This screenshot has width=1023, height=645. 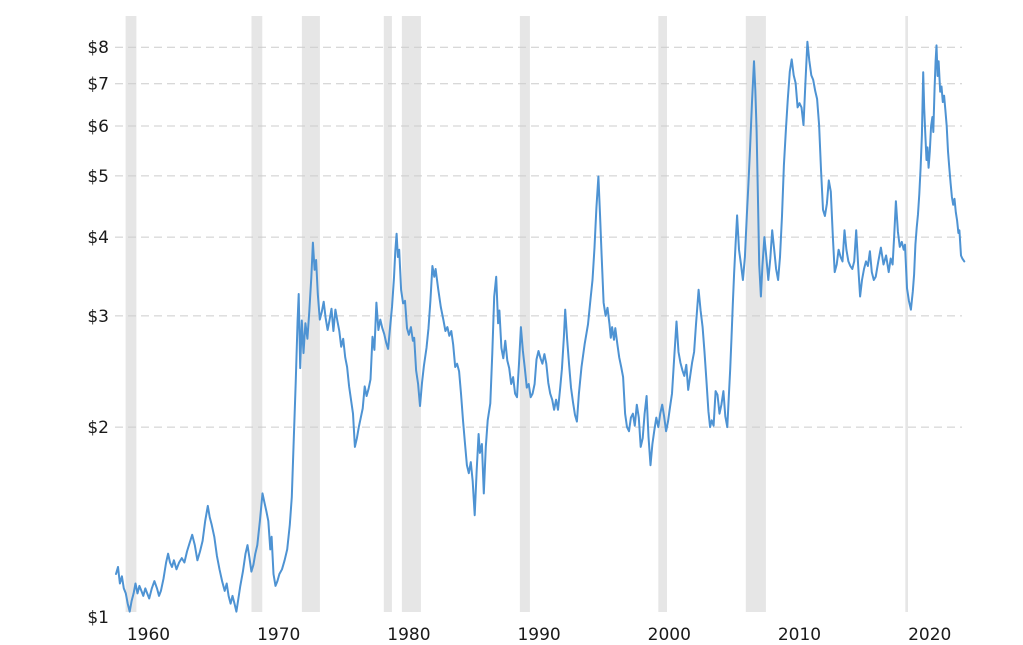 What do you see at coordinates (929, 635) in the screenshot?
I see `x-axis-tick-label: 2020` at bounding box center [929, 635].